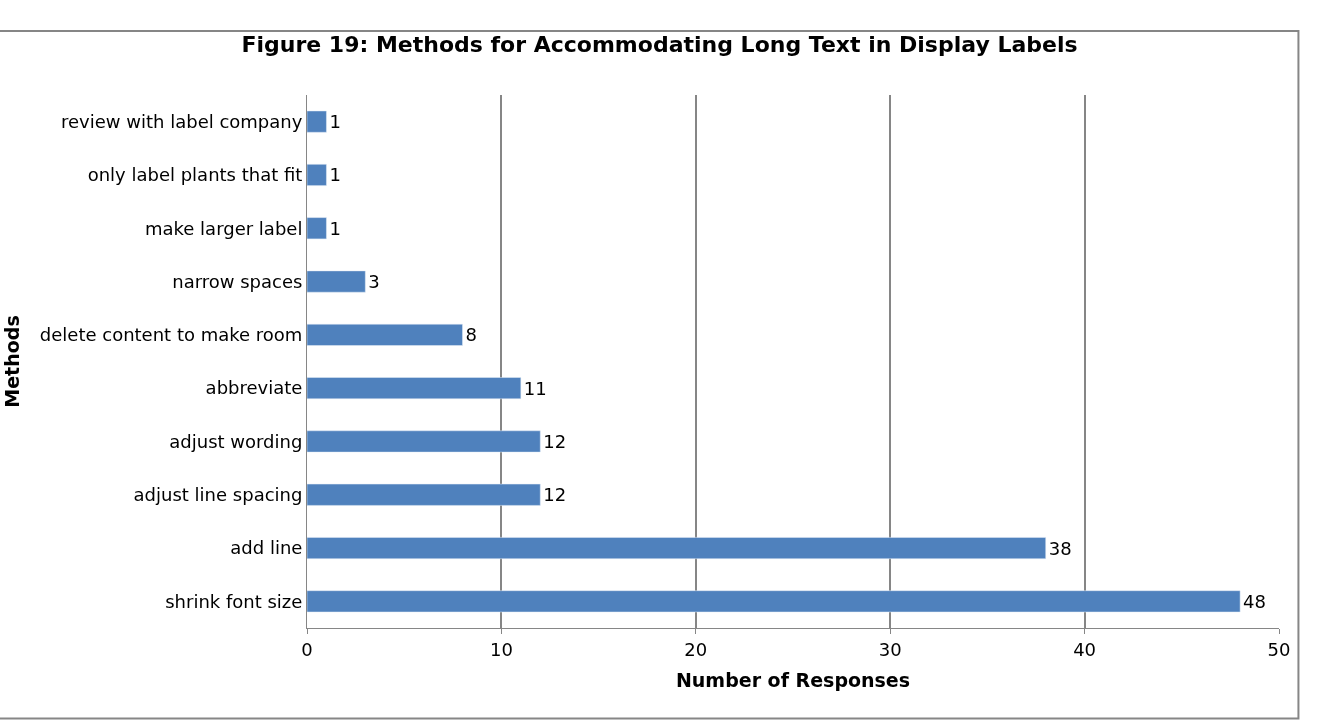  Describe the element at coordinates (11, 361) in the screenshot. I see `y-axis-title: Methods` at that location.